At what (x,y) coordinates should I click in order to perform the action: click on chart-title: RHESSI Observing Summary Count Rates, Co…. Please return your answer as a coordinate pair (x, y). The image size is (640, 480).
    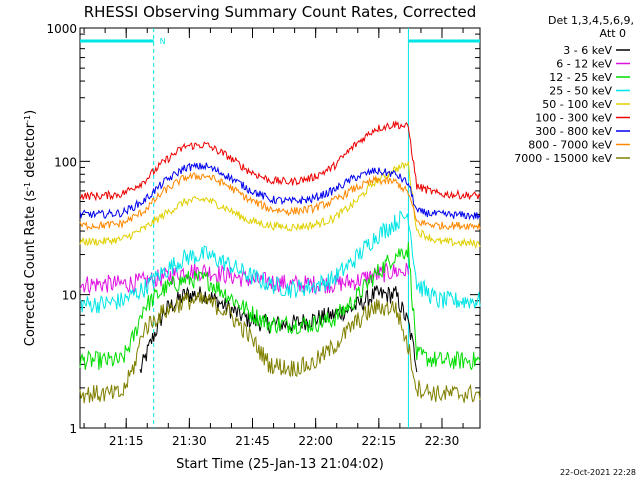
    Looking at the image, I should click on (280, 12).